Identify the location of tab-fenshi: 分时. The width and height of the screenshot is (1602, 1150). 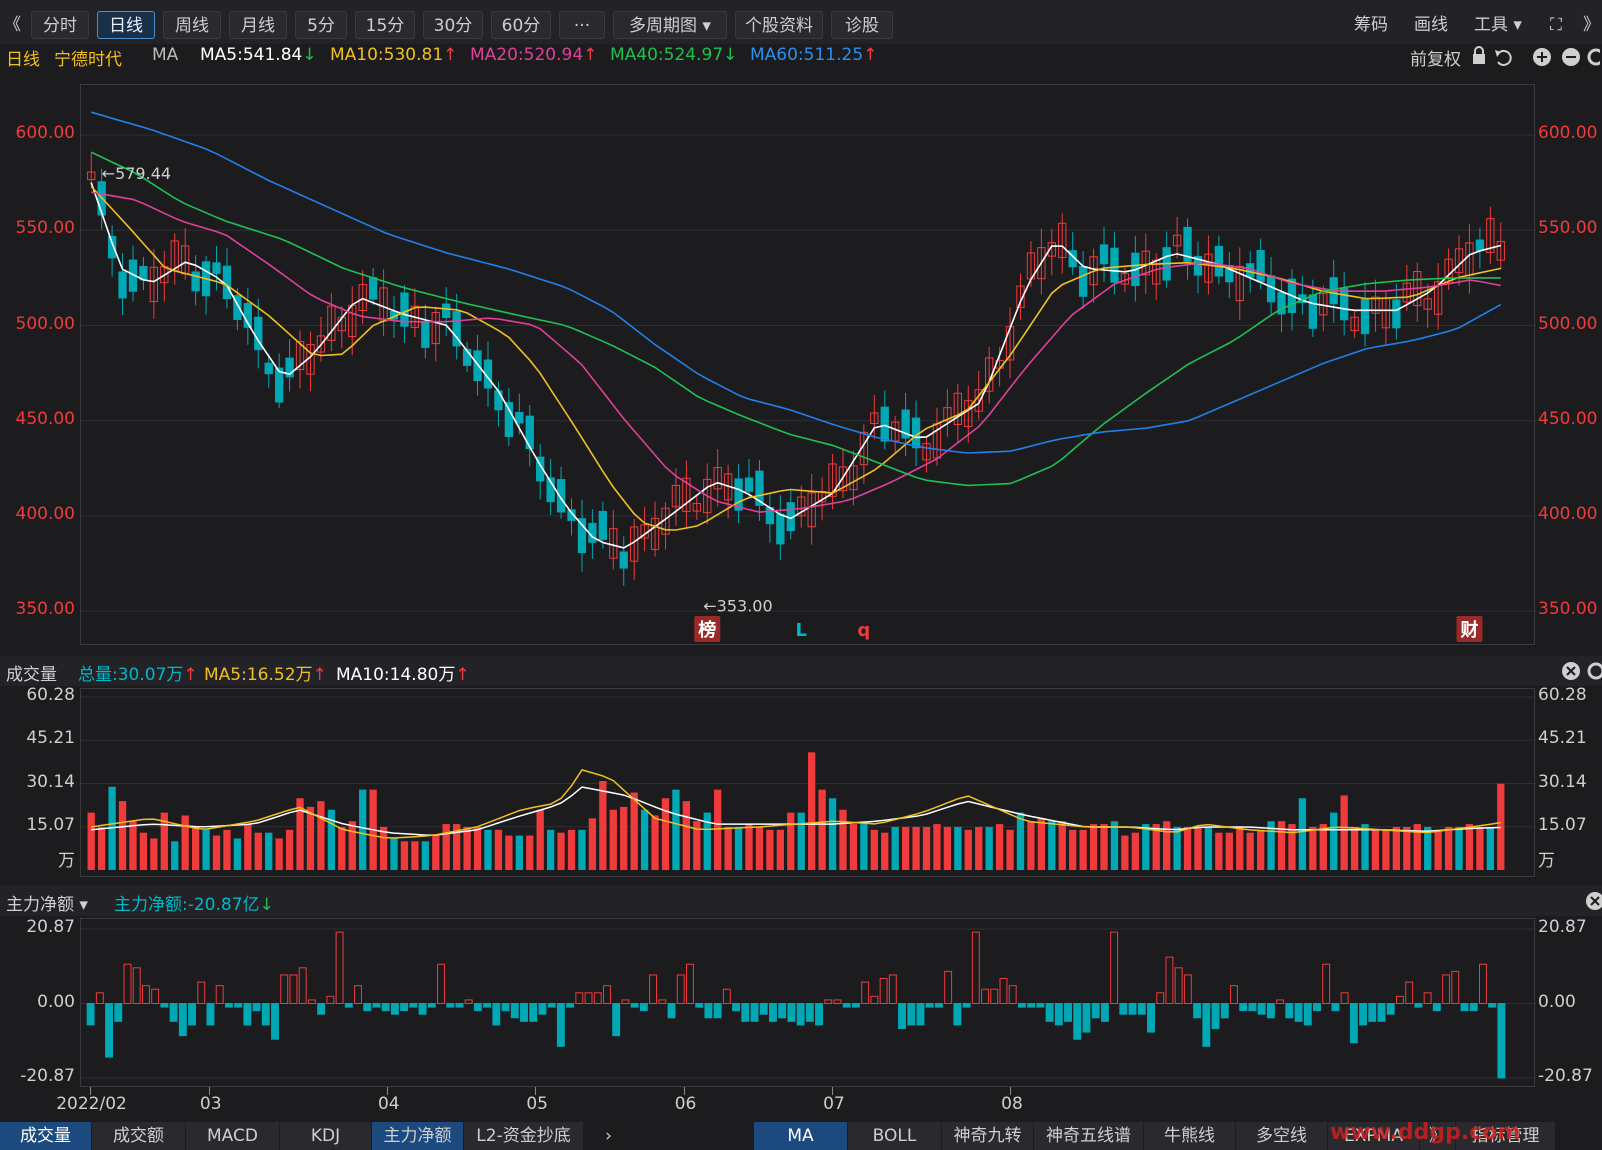
(60, 25).